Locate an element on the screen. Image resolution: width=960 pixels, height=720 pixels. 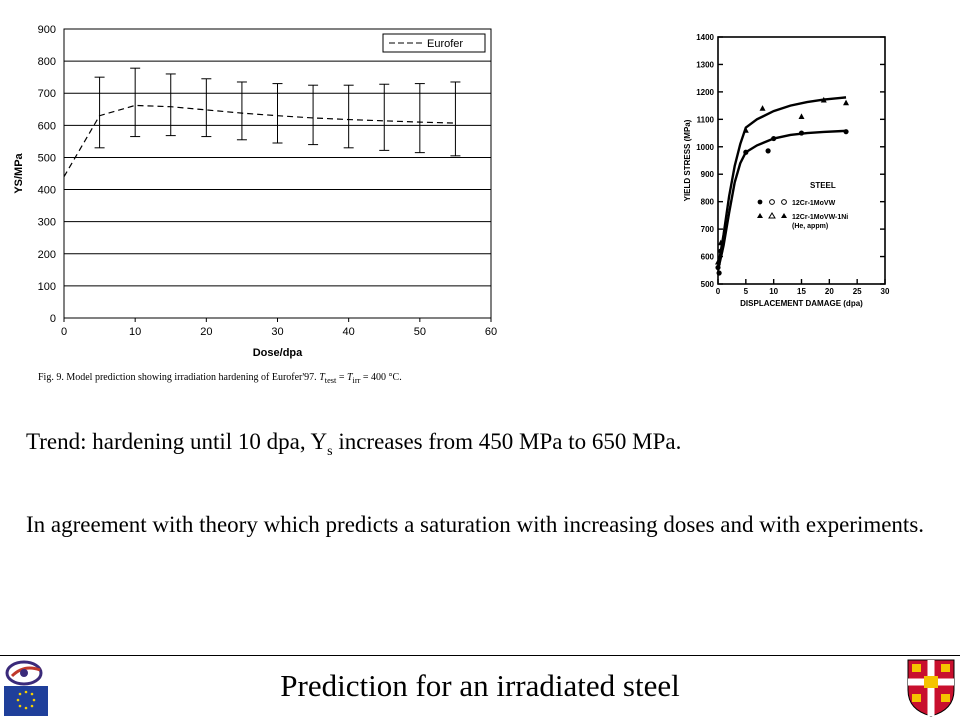
trend-suffix: increases from 450 MPa to 650 MPa. is located at coordinates (507, 441).